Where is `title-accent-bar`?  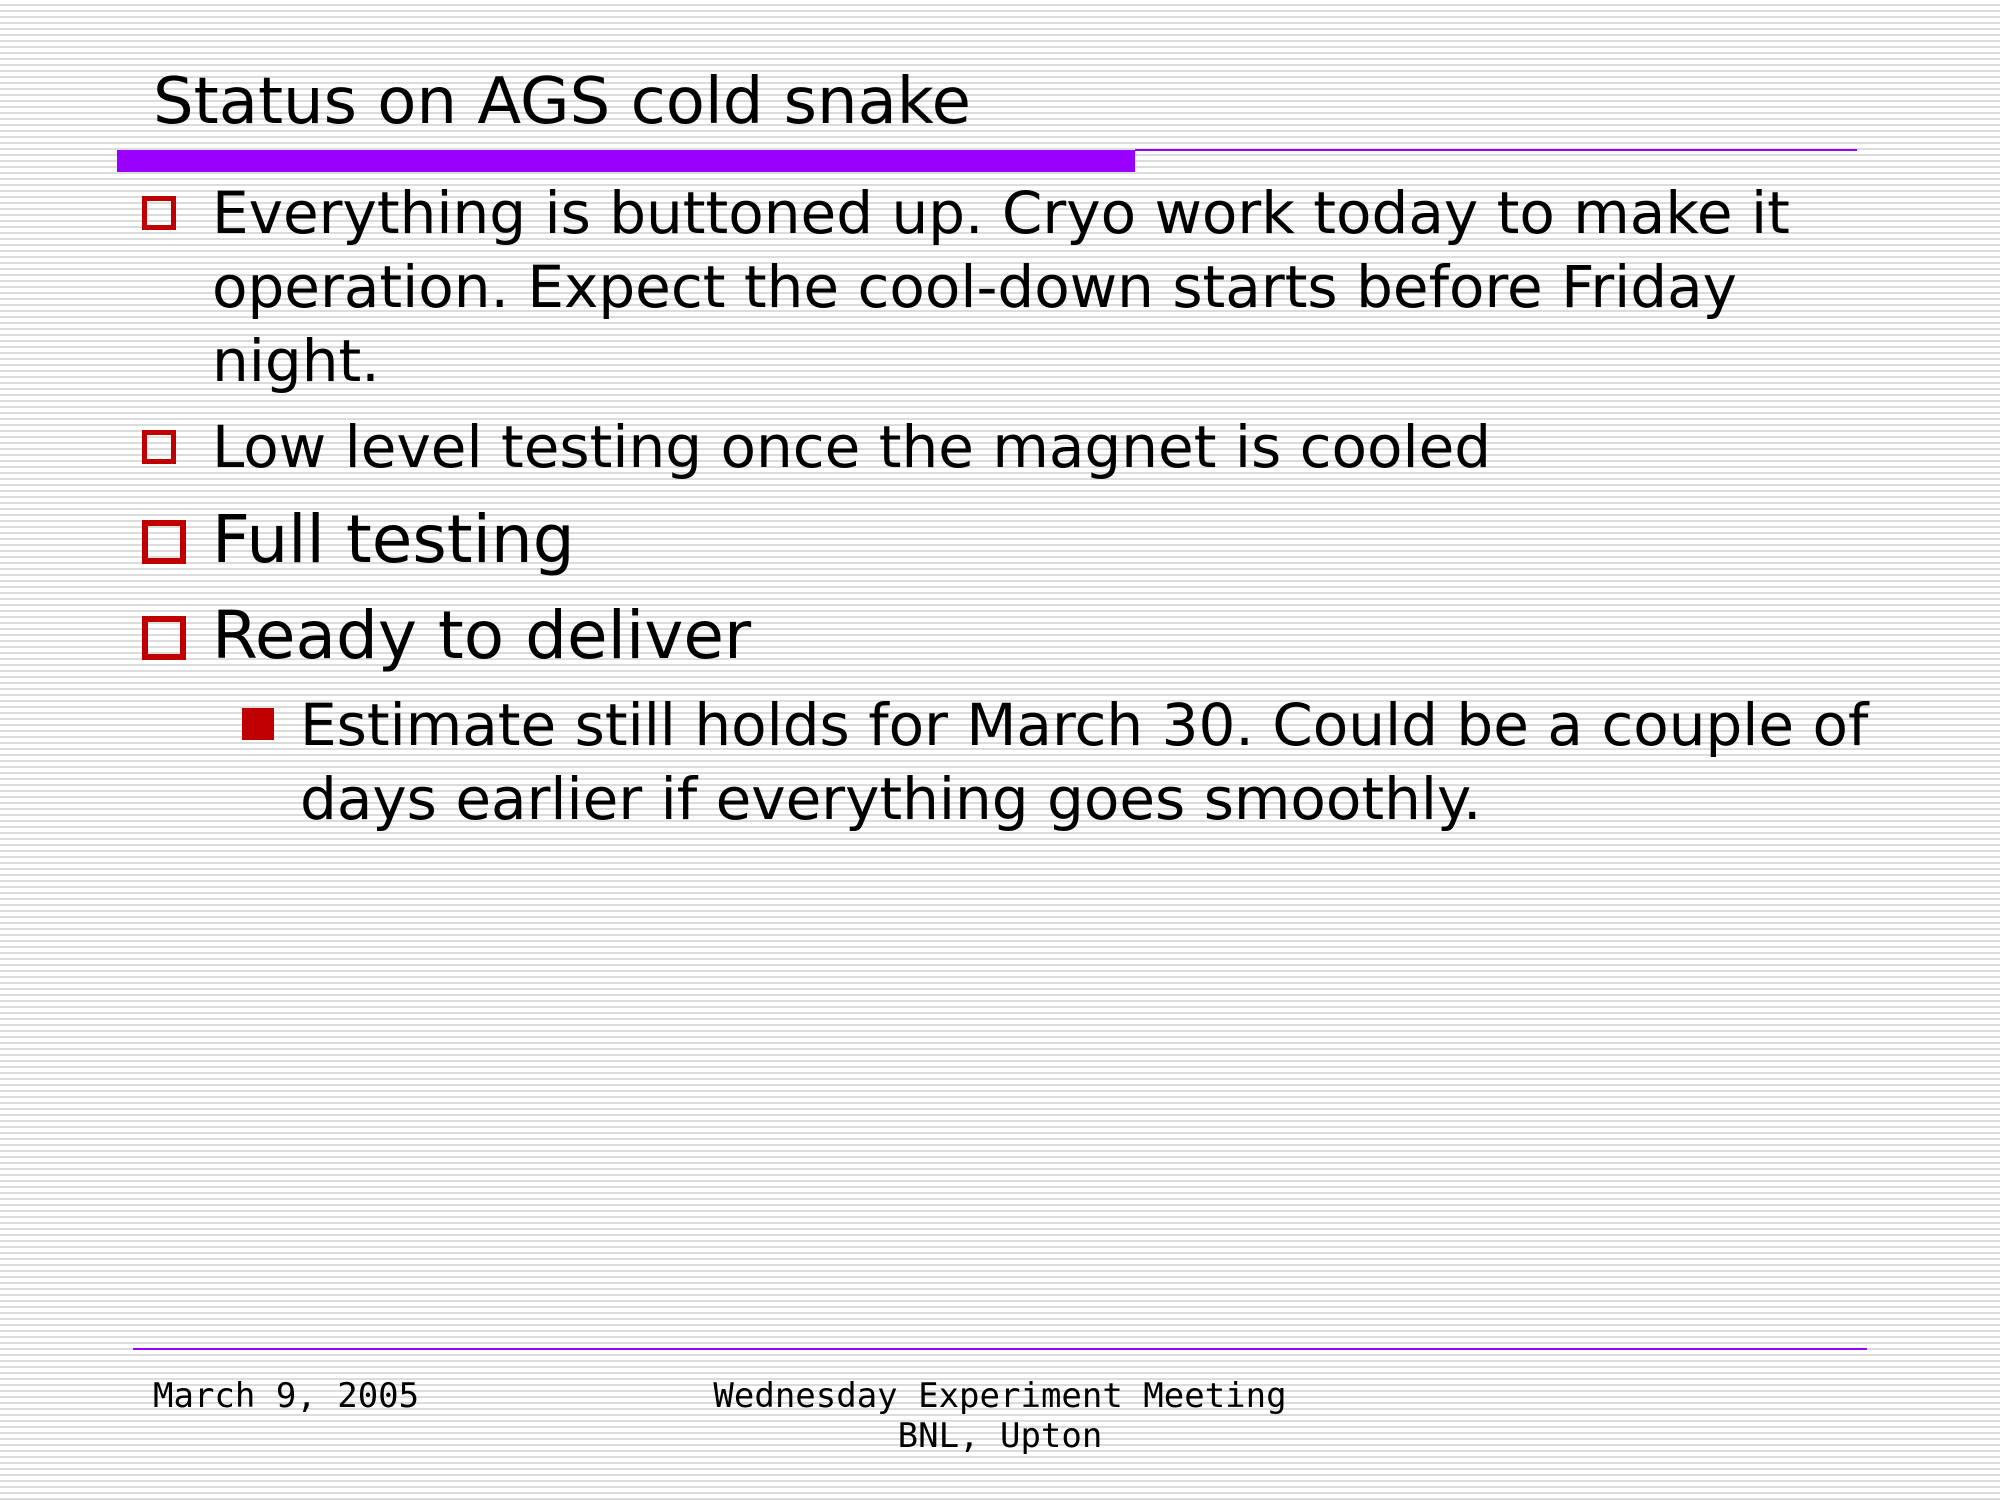 title-accent-bar is located at coordinates (626, 161).